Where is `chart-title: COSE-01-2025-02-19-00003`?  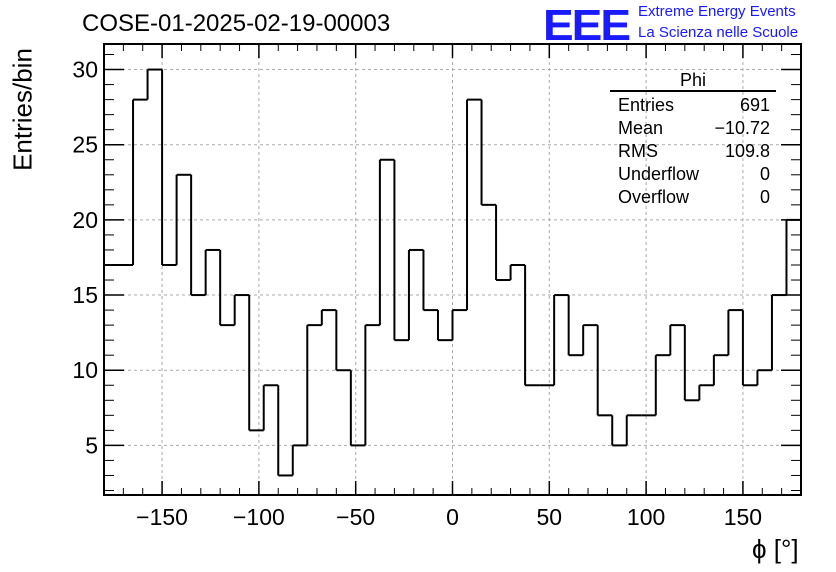 chart-title: COSE-01-2025-02-19-00003 is located at coordinates (236, 23).